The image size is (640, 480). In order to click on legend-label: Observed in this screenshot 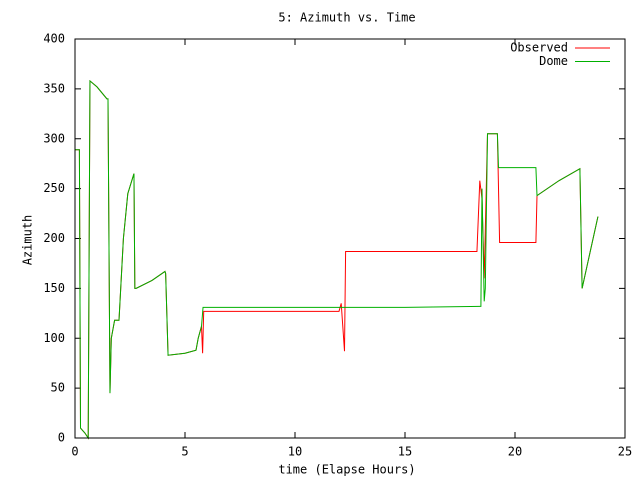, I will do `click(539, 48)`.